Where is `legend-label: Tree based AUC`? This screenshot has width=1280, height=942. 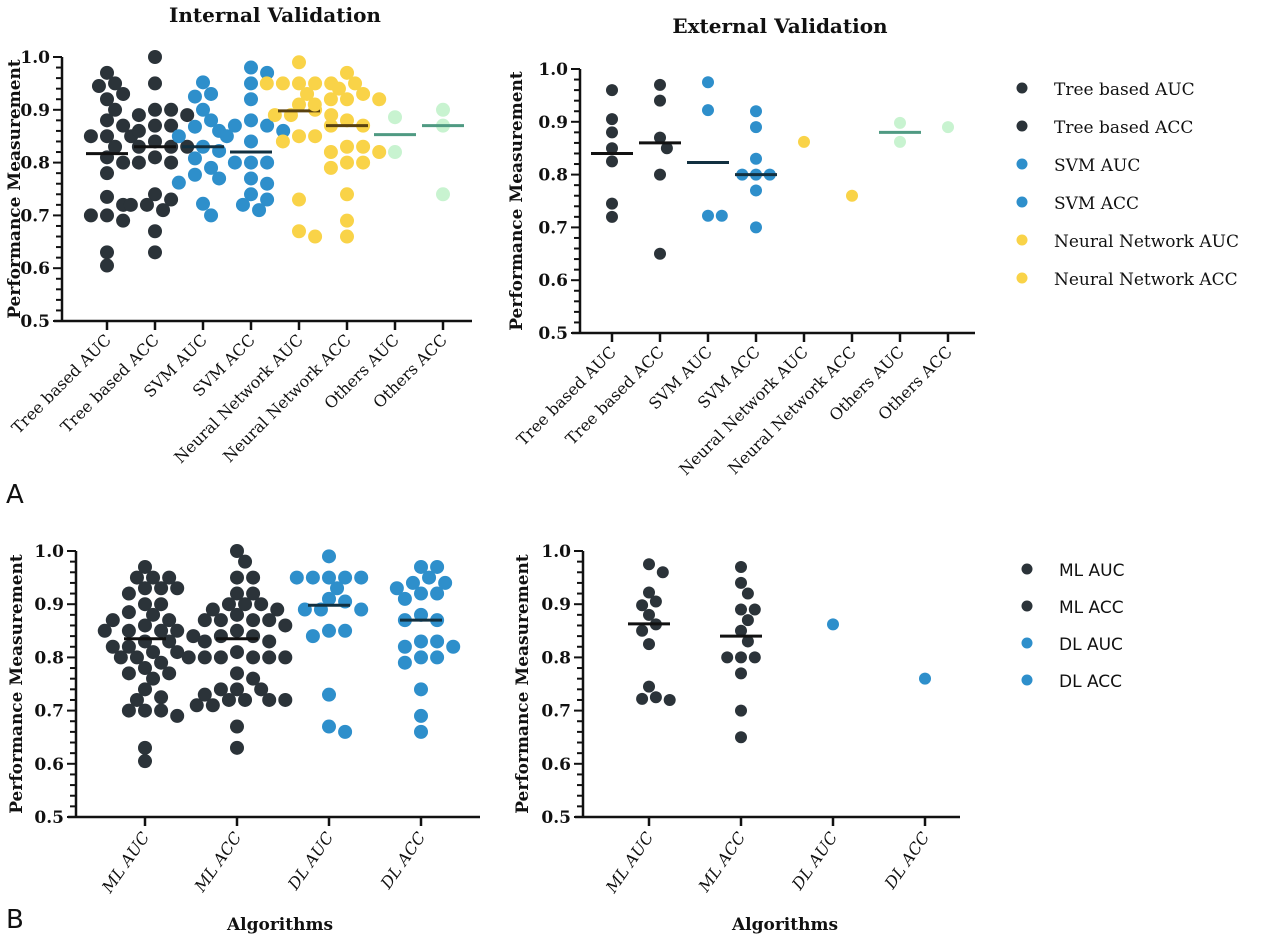 legend-label: Tree based AUC is located at coordinates (1124, 90).